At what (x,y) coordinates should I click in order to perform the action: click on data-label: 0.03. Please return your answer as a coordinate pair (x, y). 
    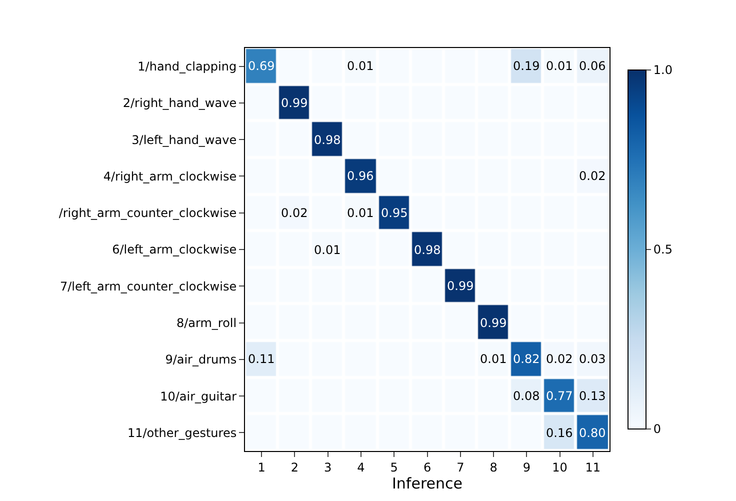
    Looking at the image, I should click on (592, 359).